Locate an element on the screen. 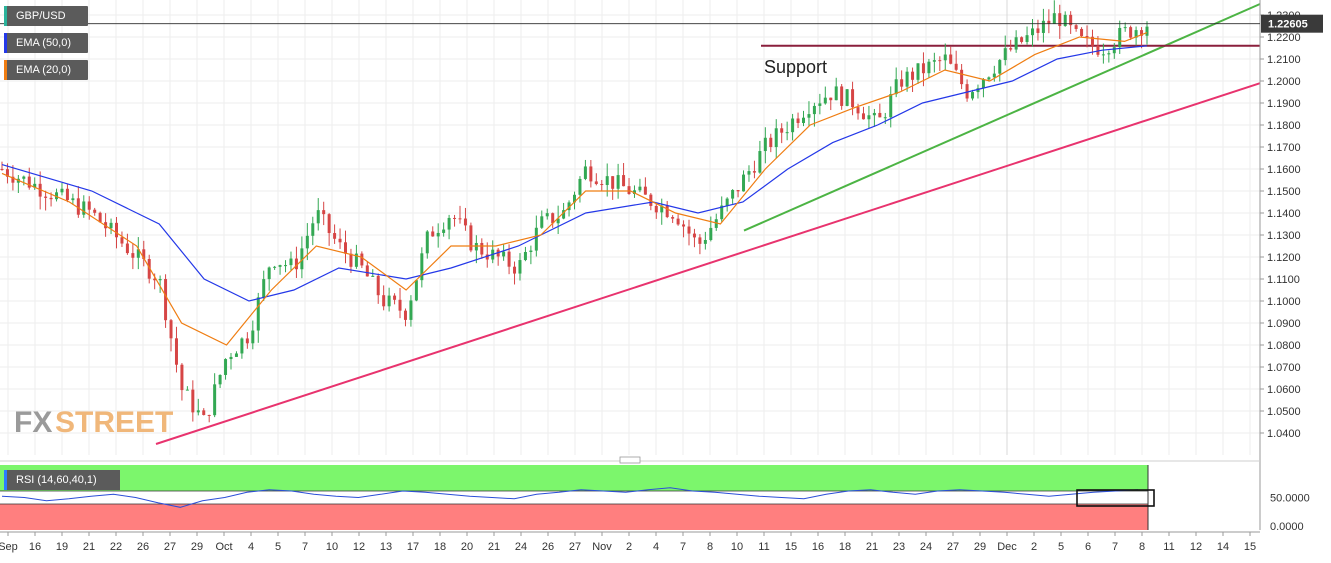 The height and width of the screenshot is (563, 1331). time-tick-label-19: 24 is located at coordinates (521, 547).